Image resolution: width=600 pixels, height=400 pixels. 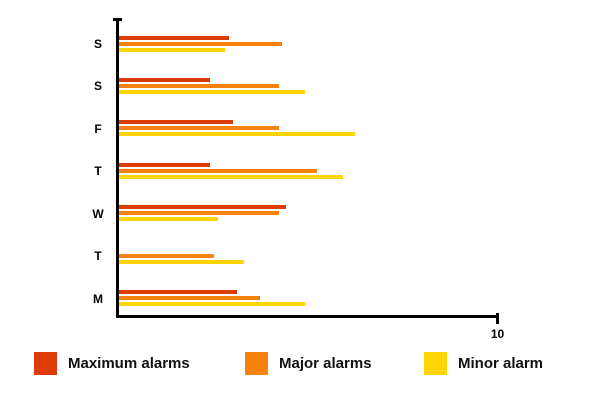 What do you see at coordinates (497, 318) in the screenshot?
I see `x-axis-end-tick` at bounding box center [497, 318].